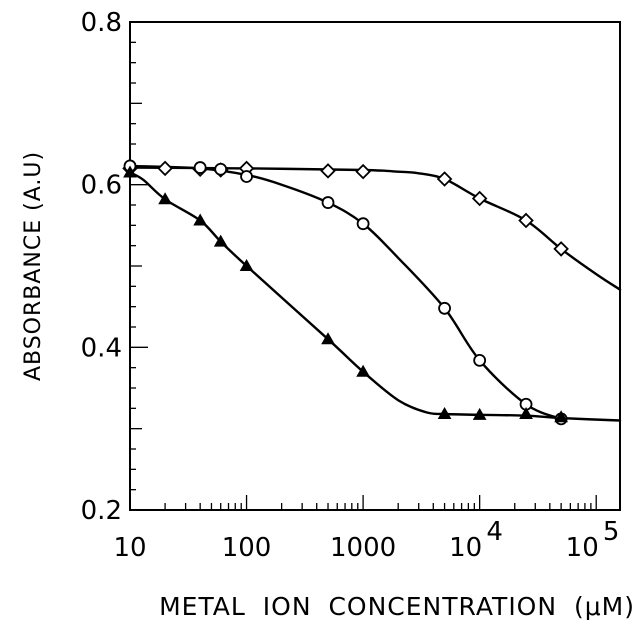  What do you see at coordinates (101, 348) in the screenshot?
I see `y-tick-label: 0.4` at bounding box center [101, 348].